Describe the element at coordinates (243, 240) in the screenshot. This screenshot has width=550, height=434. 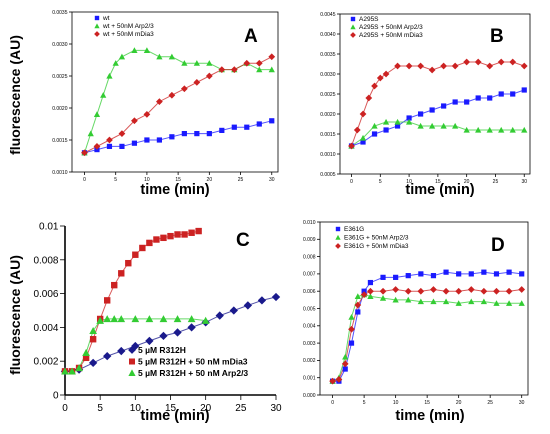
I see `panel-letter: C` at that location.